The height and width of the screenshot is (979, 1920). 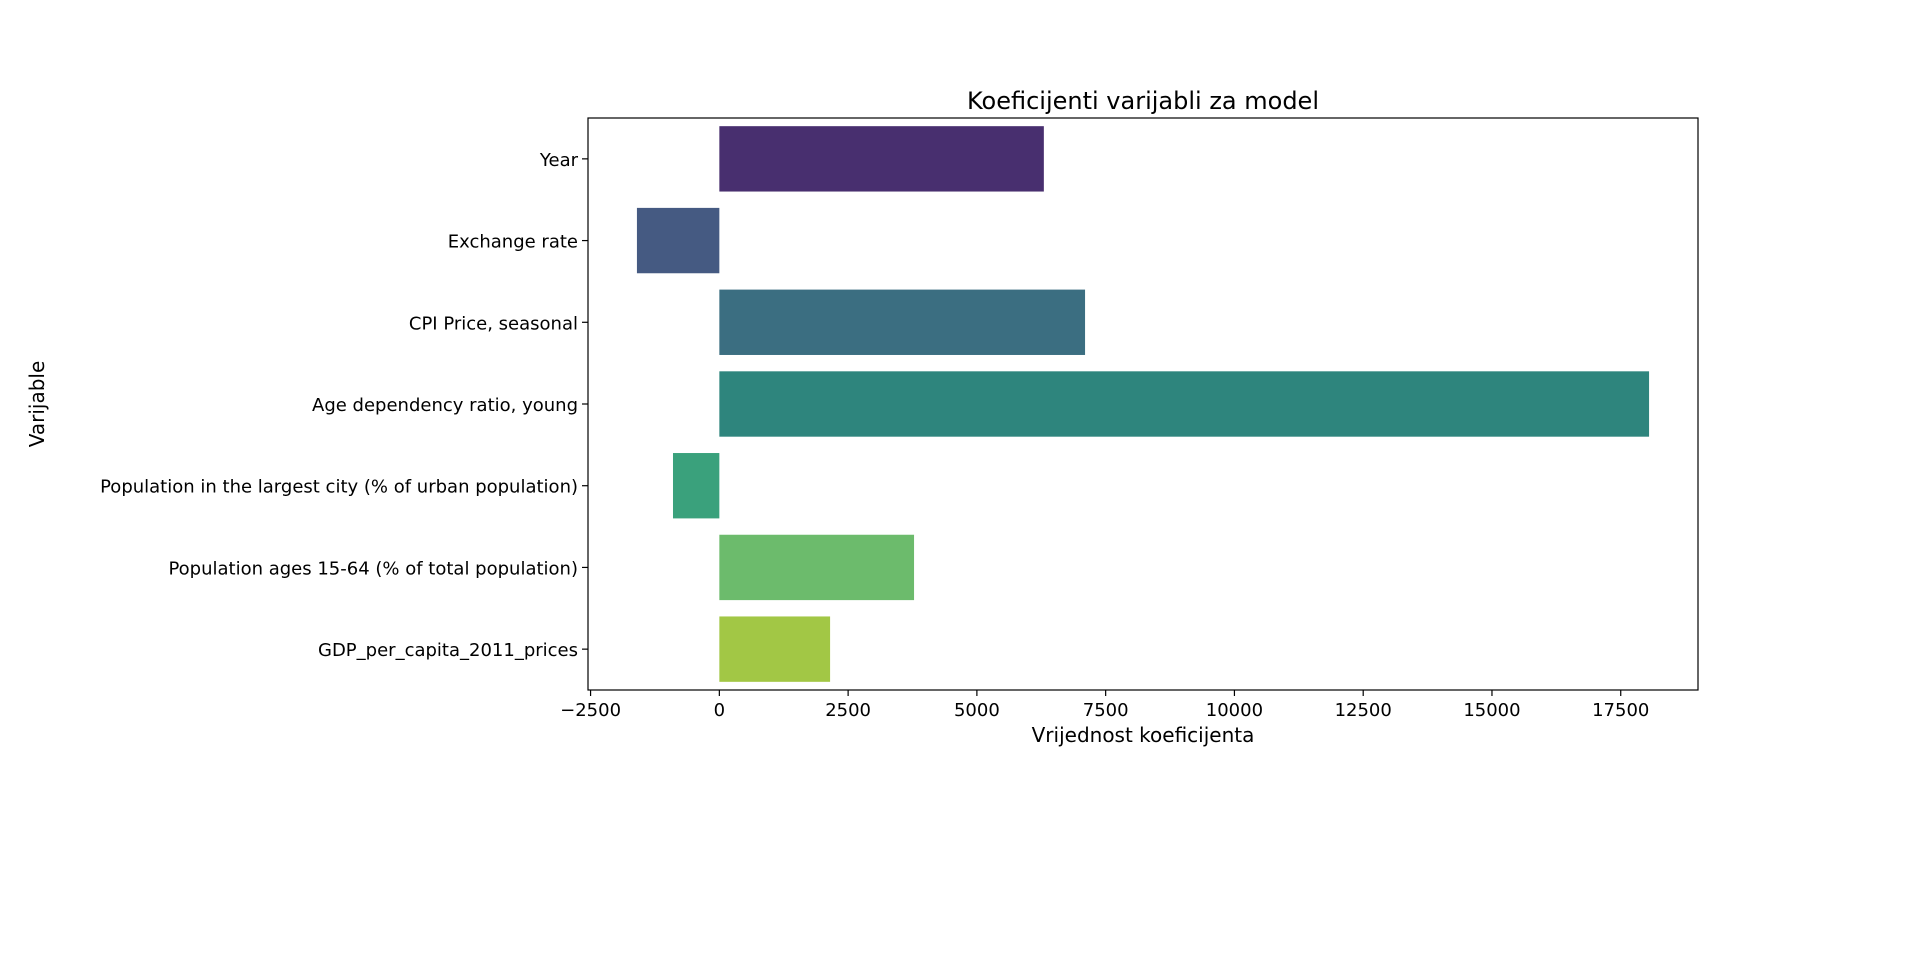 I want to click on x-tick-label: 15000, so click(x=1491, y=710).